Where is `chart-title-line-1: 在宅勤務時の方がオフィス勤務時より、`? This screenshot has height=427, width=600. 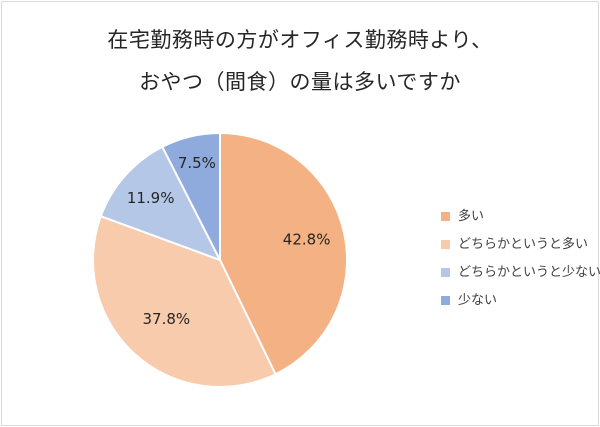 chart-title-line-1: 在宅勤務時の方がオフィス勤務時より、 is located at coordinates (300, 40).